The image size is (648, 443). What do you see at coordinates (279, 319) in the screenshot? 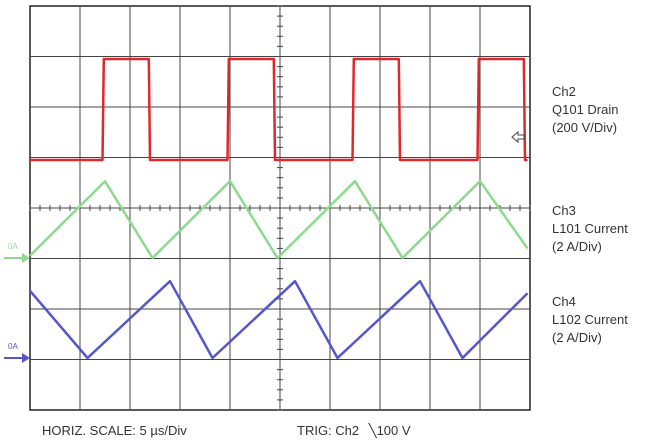
I see `trace-ch4-l102-current` at bounding box center [279, 319].